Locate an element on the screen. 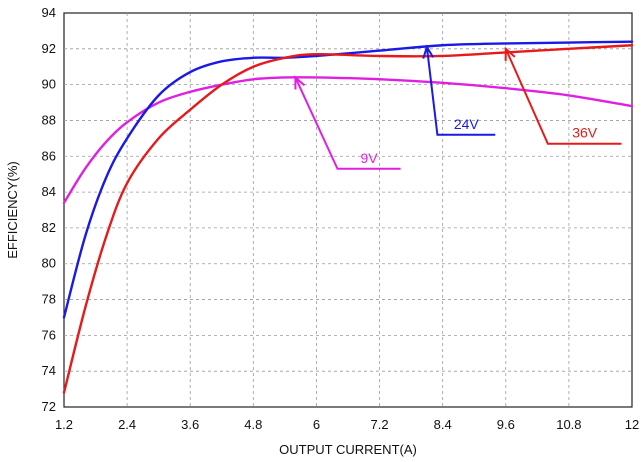  callout-line-9v is located at coordinates (347, 123).